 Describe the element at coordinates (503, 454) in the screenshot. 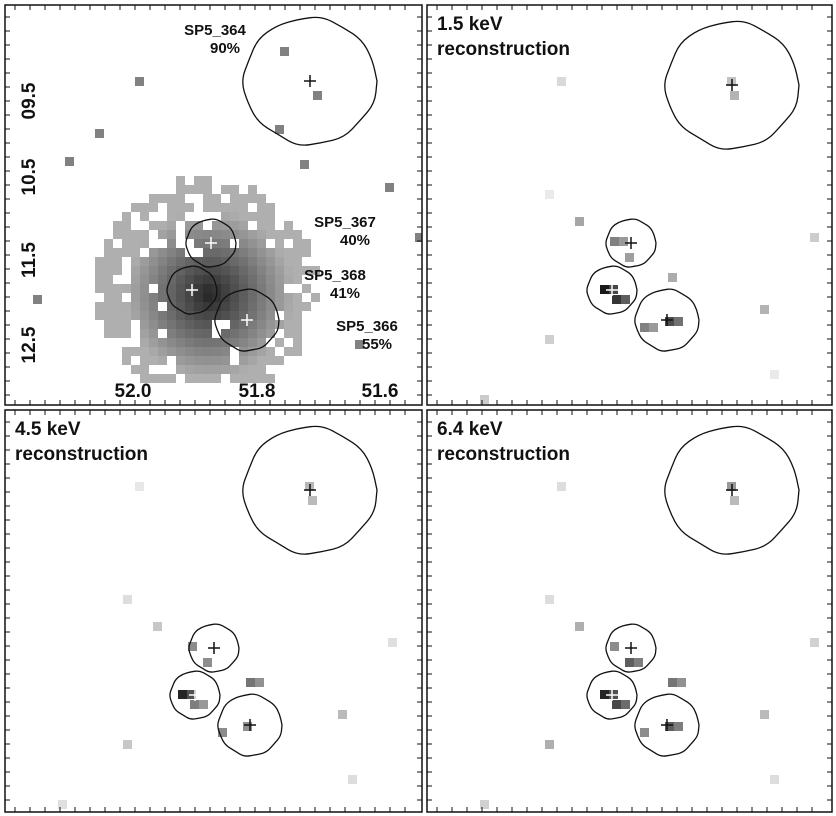

I see `panel-title-line: reconstruction` at that location.